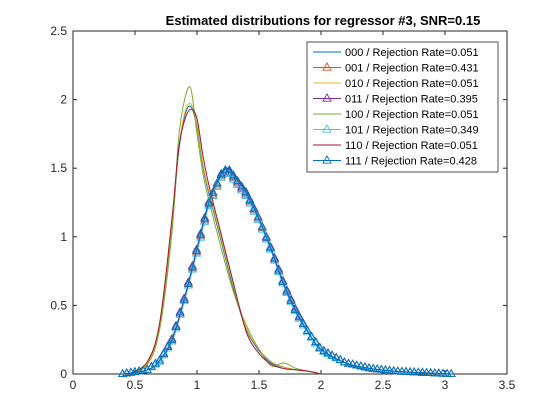  Describe the element at coordinates (412, 84) in the screenshot. I see `legend-label: 010 / Rejection Rate=0.051` at that location.